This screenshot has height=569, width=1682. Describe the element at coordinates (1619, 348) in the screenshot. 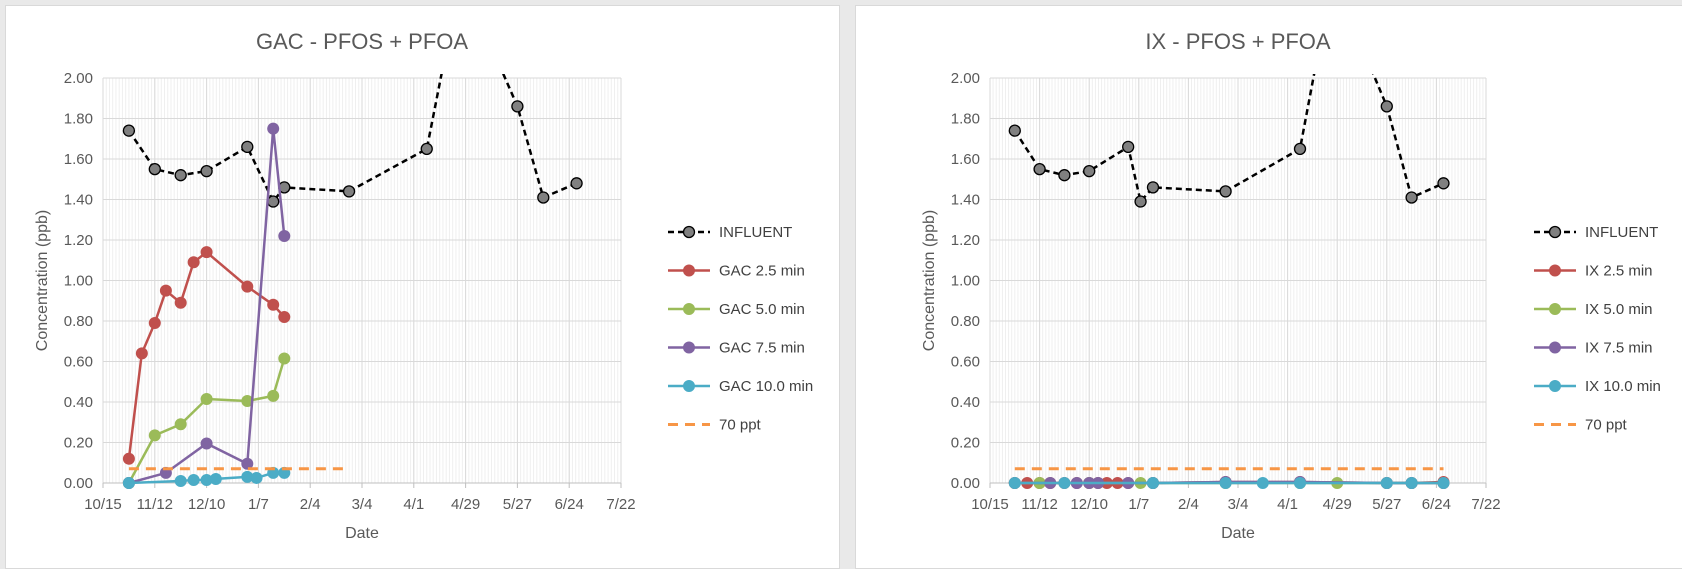

I see `legend-label: IX 7.5 min` at that location.